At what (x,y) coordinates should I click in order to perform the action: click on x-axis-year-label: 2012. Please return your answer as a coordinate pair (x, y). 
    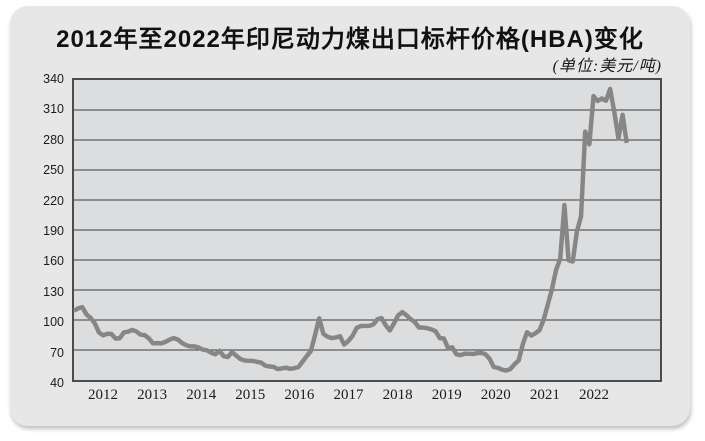
    Looking at the image, I should click on (103, 395).